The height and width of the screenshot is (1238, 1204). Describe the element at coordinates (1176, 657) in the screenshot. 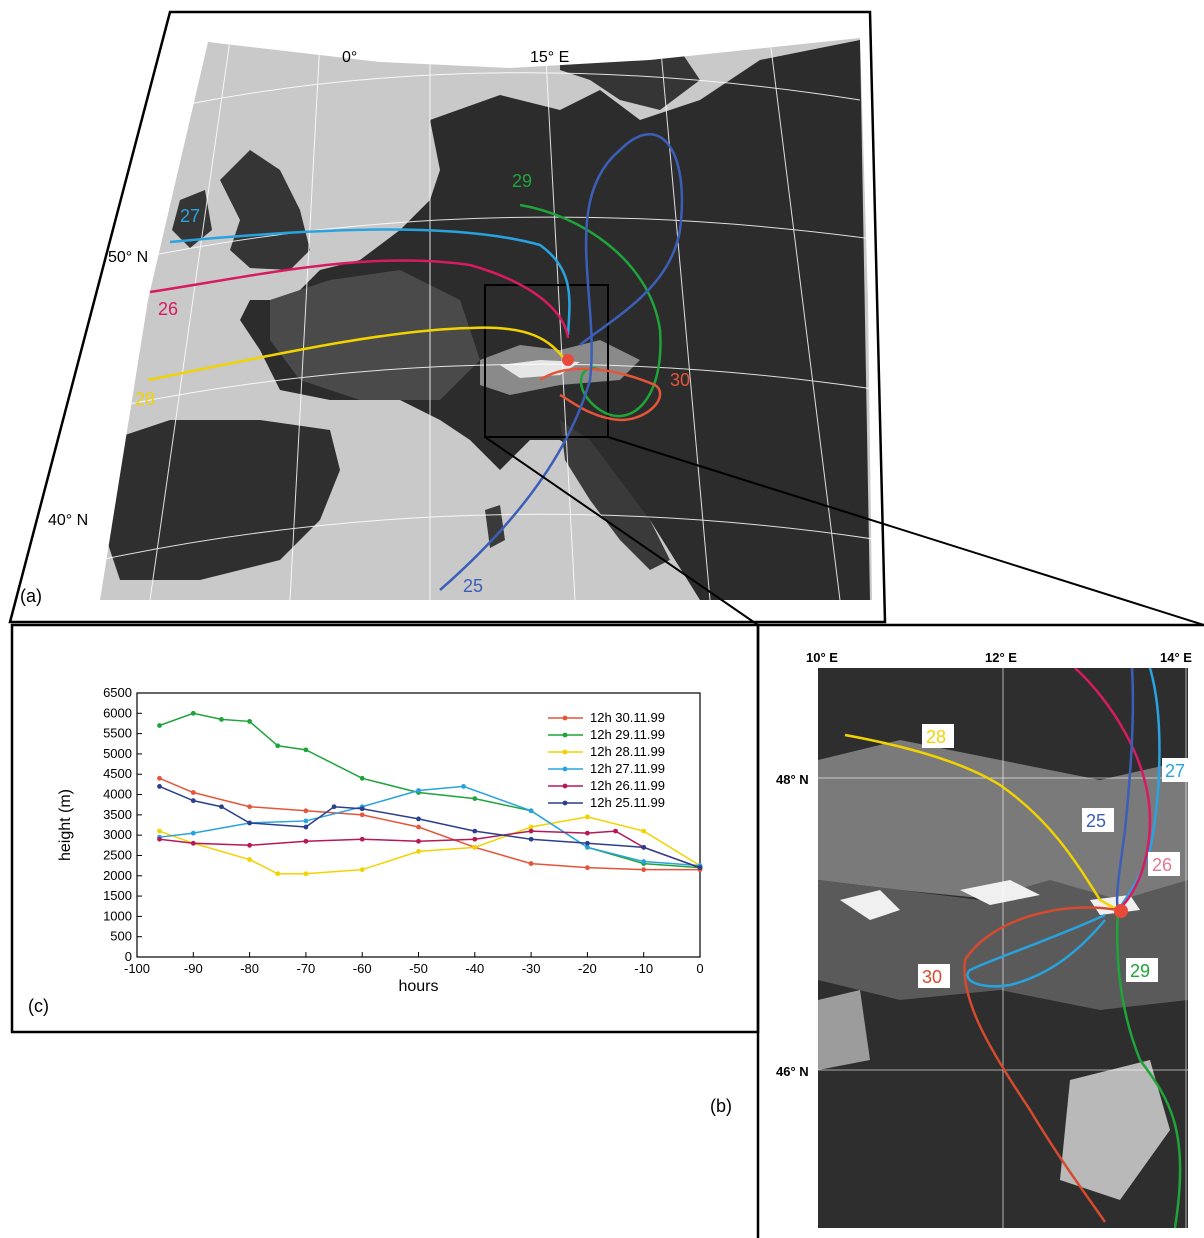

I see `b-lon-label-14e: 14° E` at that location.